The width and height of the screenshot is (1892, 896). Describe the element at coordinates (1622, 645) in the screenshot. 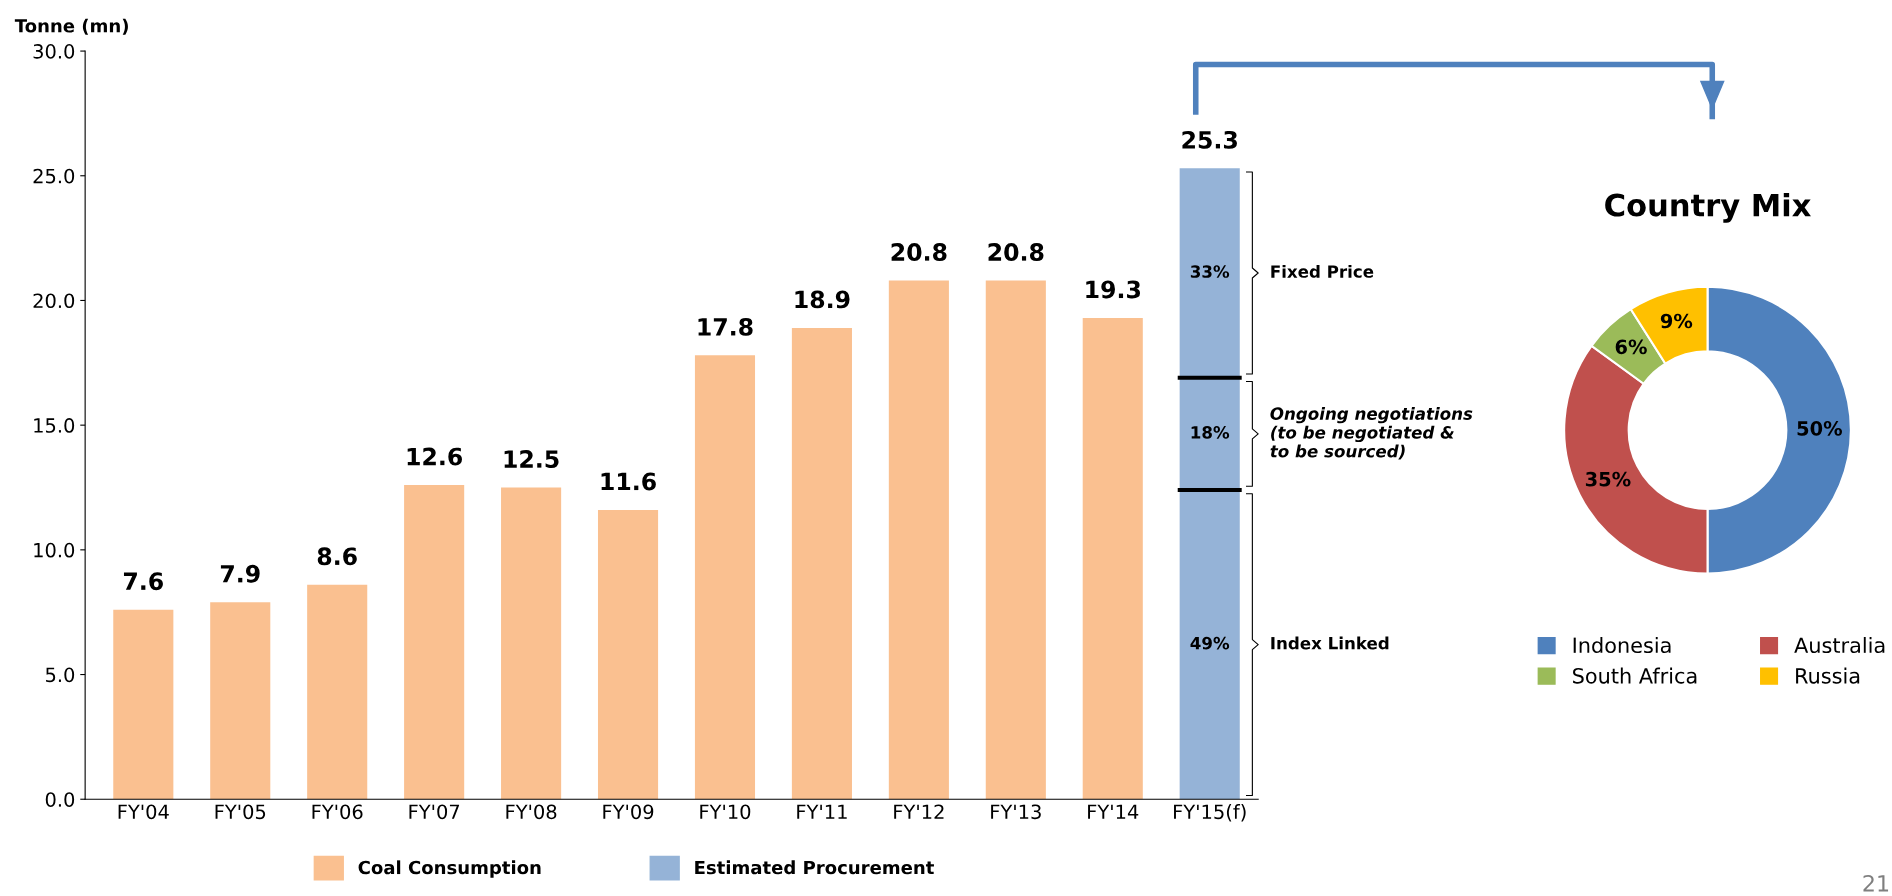

I see `legend-label: Indonesia` at that location.